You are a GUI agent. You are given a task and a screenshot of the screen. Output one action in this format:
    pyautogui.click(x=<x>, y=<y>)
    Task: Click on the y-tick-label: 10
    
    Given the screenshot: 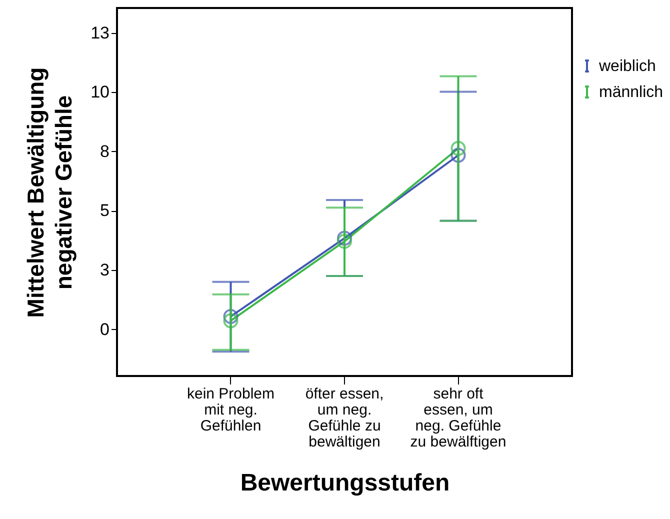 What is the action you would take?
    pyautogui.click(x=100, y=92)
    